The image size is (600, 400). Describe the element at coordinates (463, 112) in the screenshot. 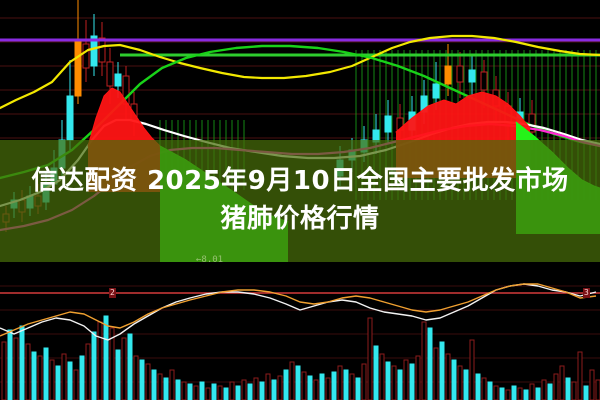

I see `series-band-red-right` at that location.